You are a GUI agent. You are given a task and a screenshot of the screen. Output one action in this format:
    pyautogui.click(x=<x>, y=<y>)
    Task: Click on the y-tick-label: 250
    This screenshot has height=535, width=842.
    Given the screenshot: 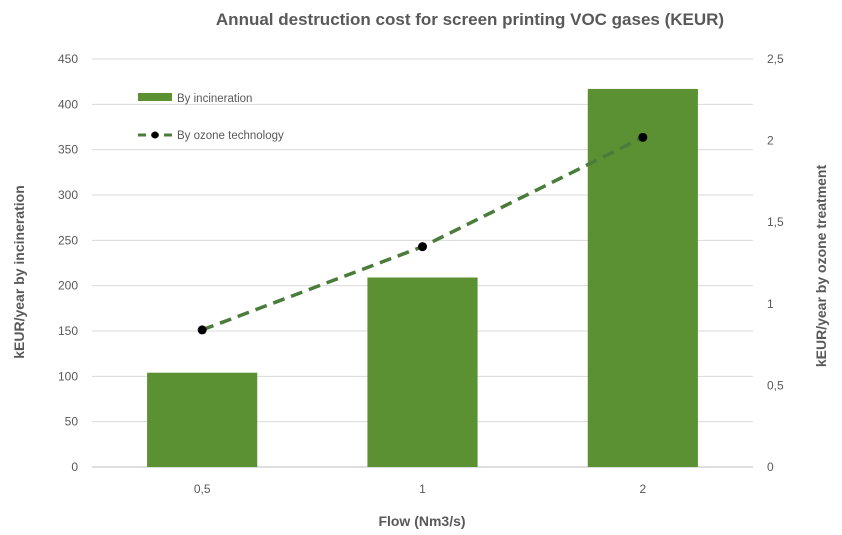 What is the action you would take?
    pyautogui.click(x=68, y=240)
    